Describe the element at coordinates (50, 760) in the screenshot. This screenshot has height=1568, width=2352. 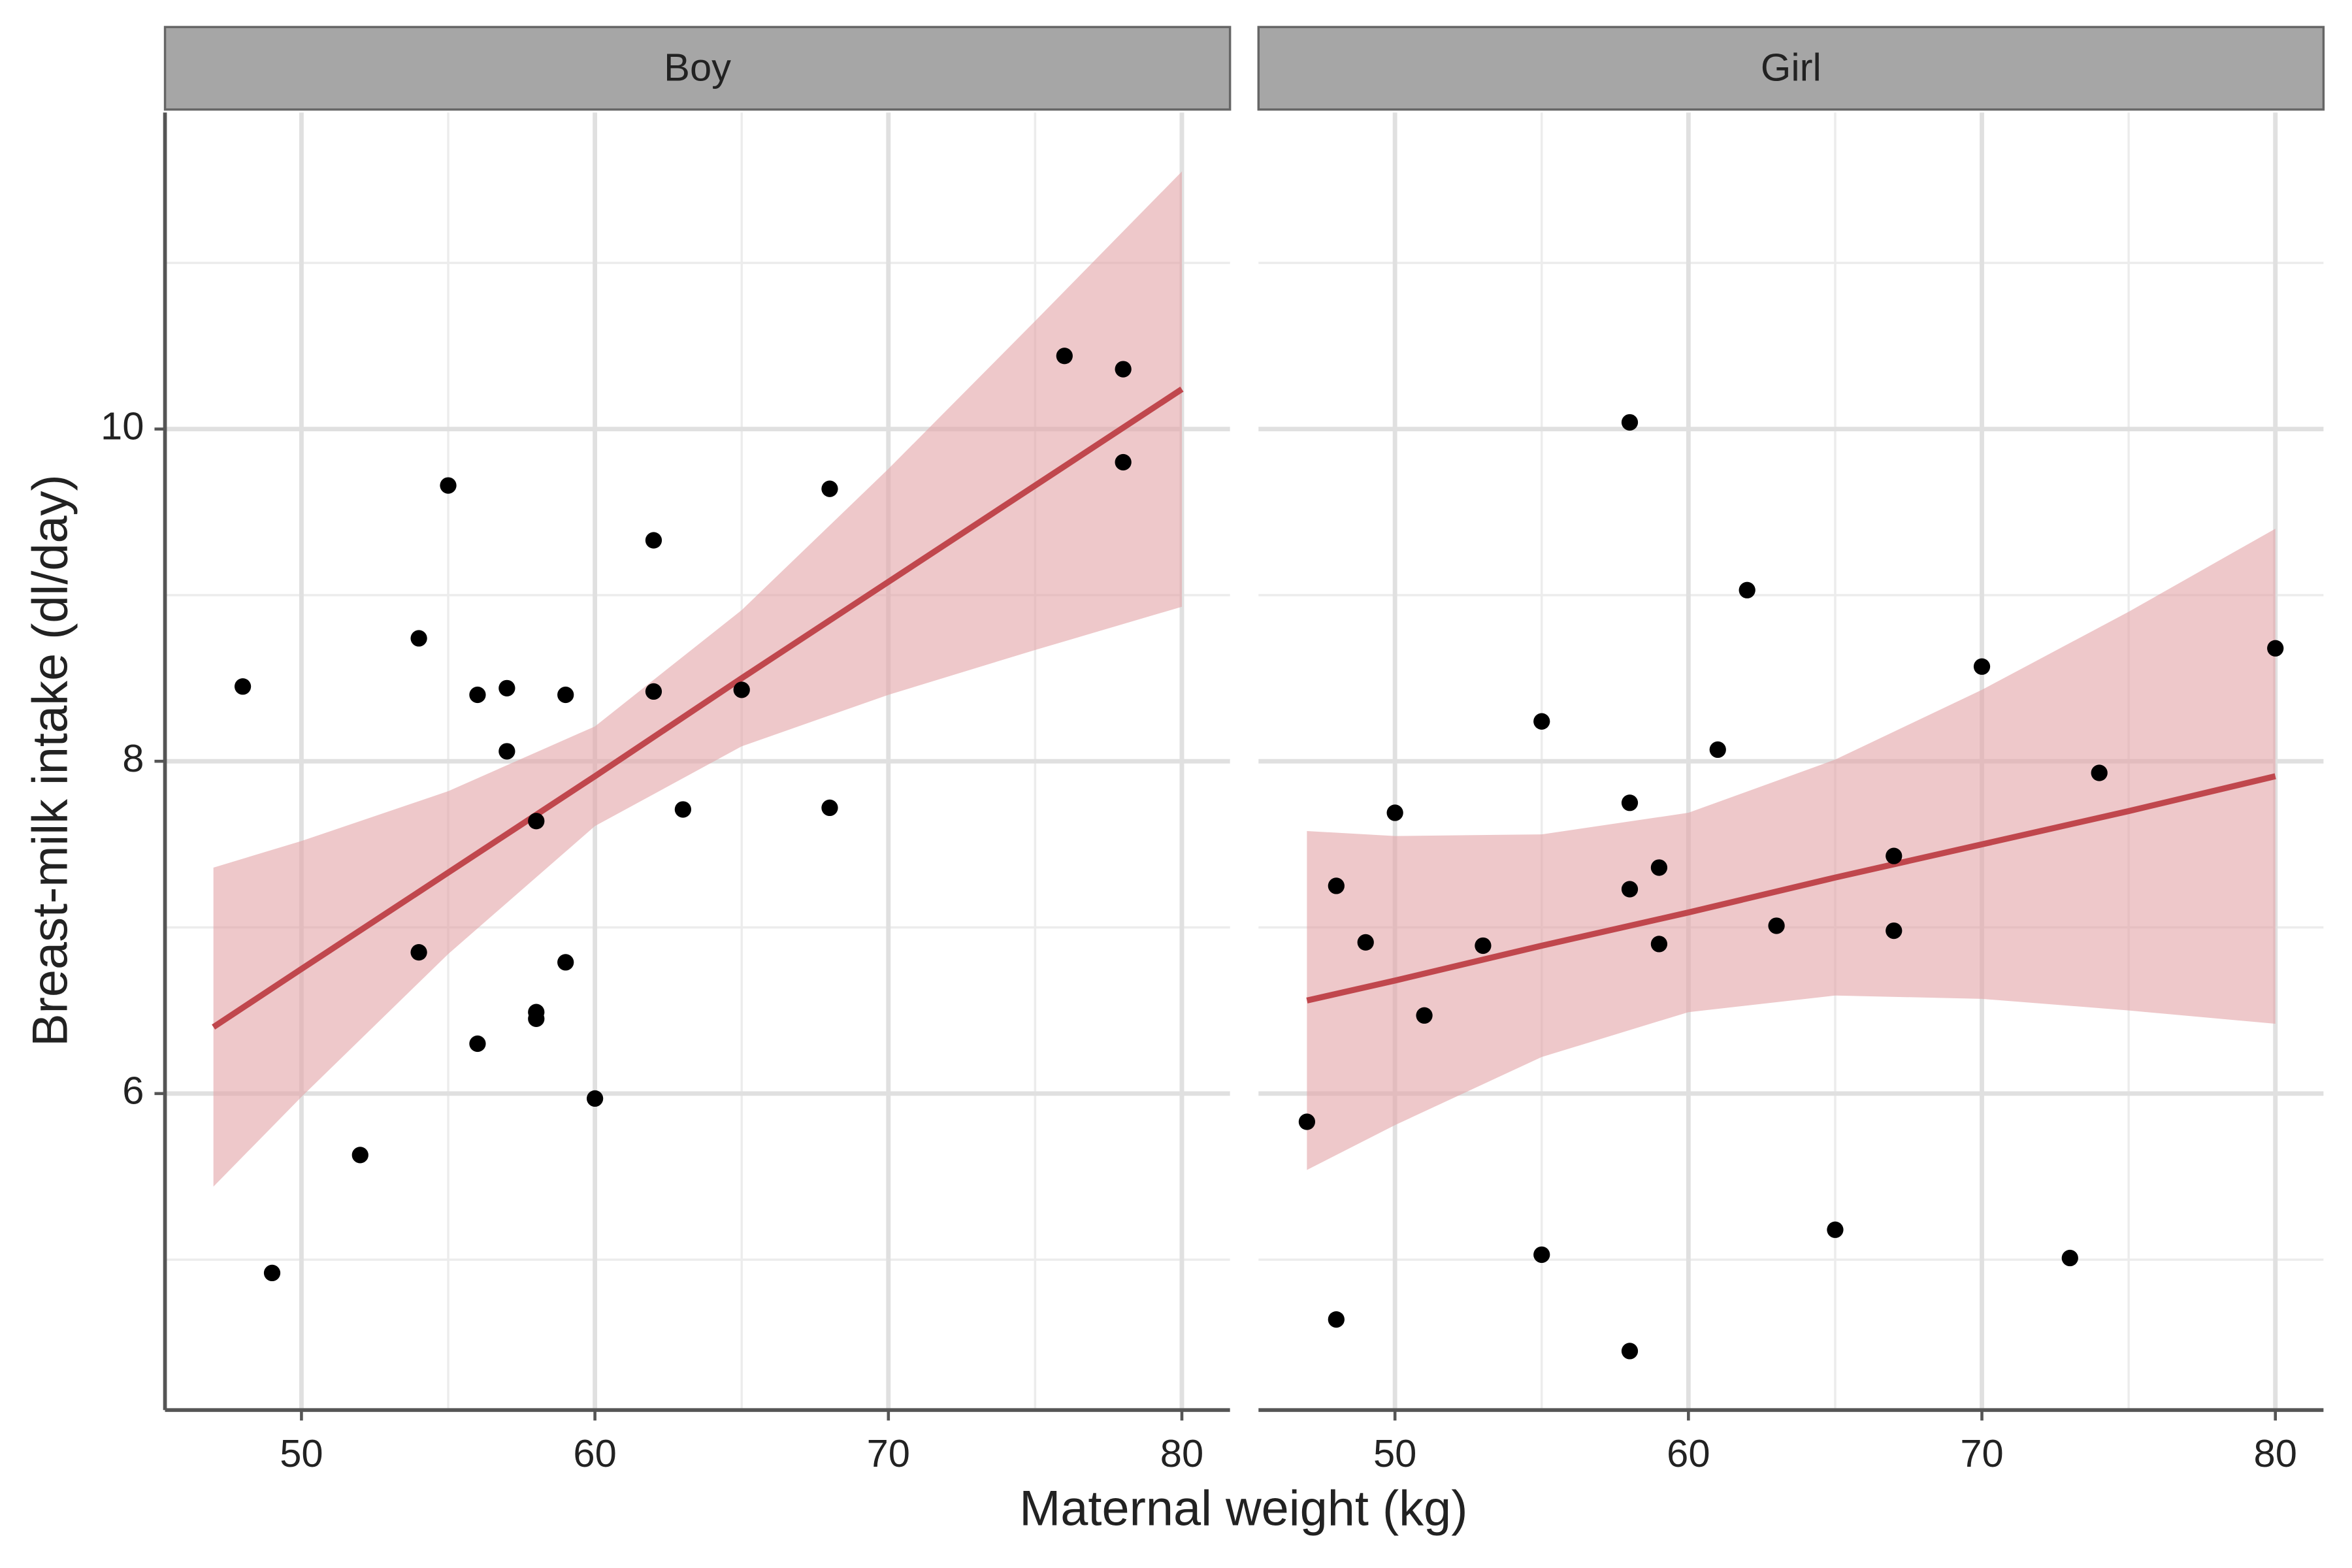
I see `y-axis-label: Breast-milk intake (dl/day)` at that location.